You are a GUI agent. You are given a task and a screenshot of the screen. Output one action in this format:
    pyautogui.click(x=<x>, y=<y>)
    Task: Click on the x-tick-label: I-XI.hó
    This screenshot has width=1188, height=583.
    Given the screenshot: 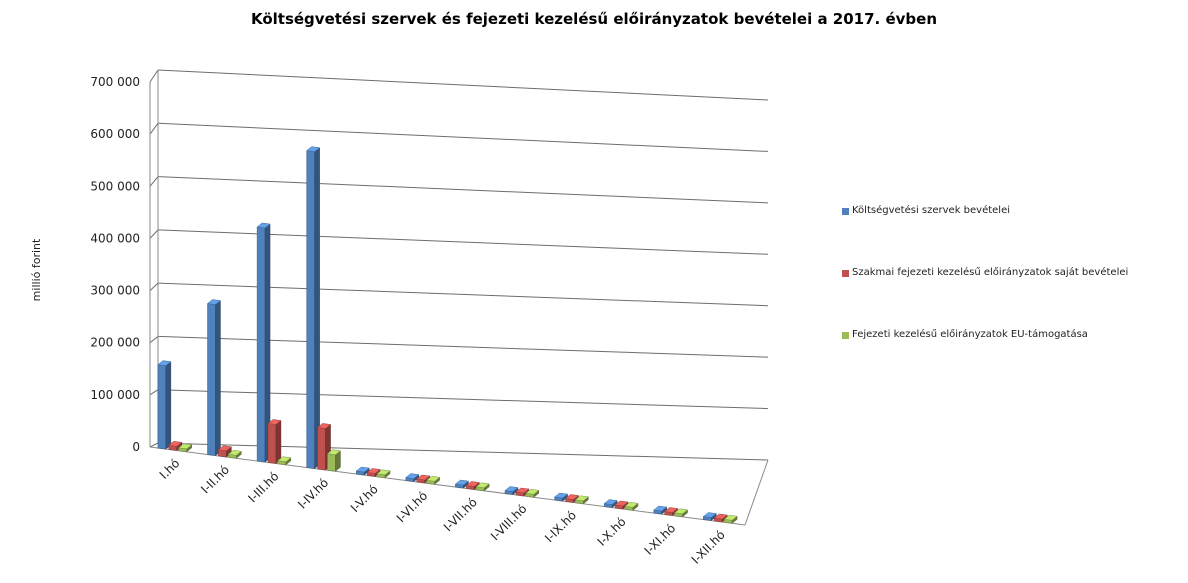 What is the action you would take?
    pyautogui.click(x=660, y=539)
    